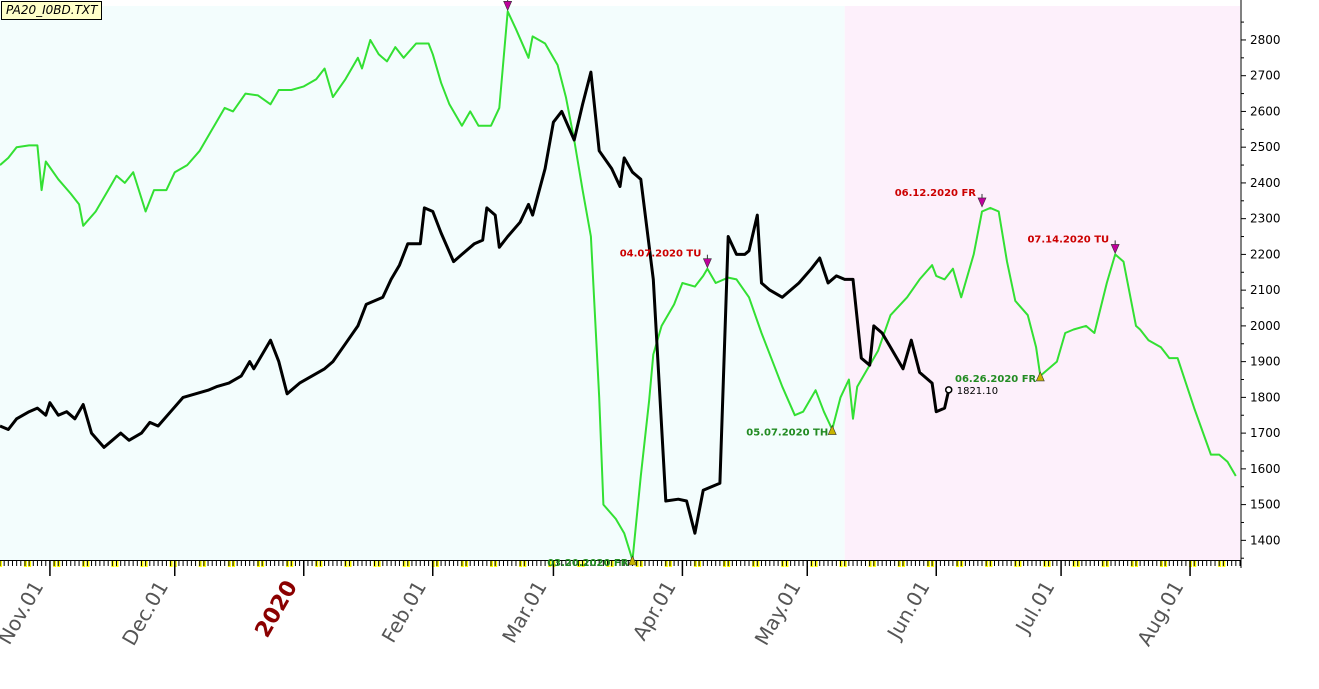 The width and height of the screenshot is (1319, 689). I want to click on low-label: 05.07.2020 TH, so click(787, 433).